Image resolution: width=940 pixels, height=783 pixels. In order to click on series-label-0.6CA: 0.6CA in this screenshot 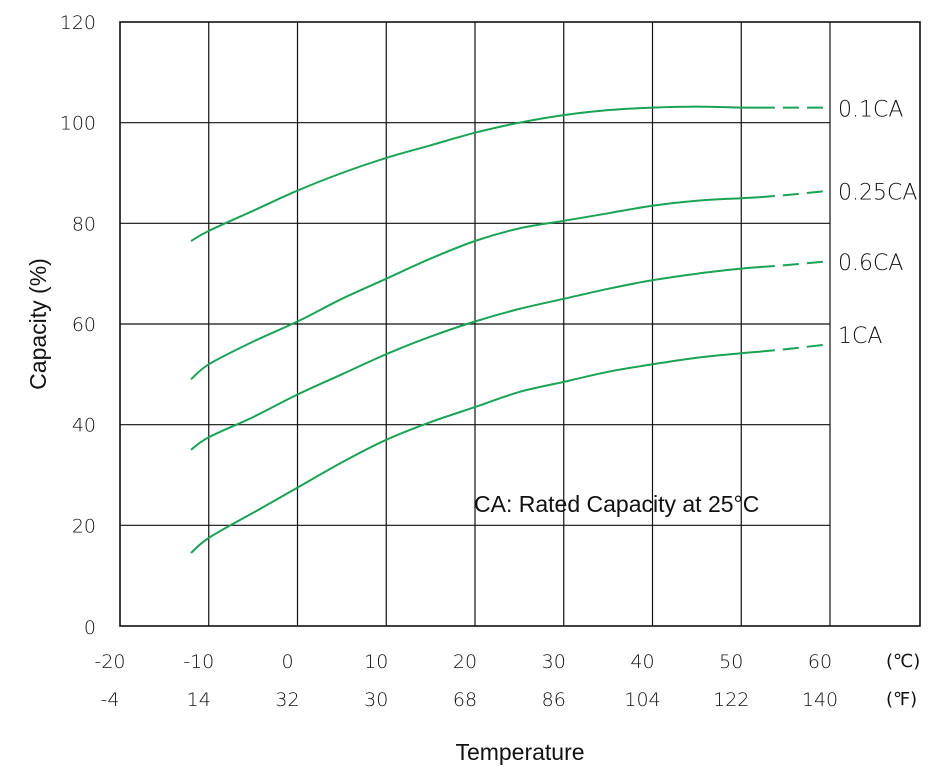, I will do `click(870, 263)`.